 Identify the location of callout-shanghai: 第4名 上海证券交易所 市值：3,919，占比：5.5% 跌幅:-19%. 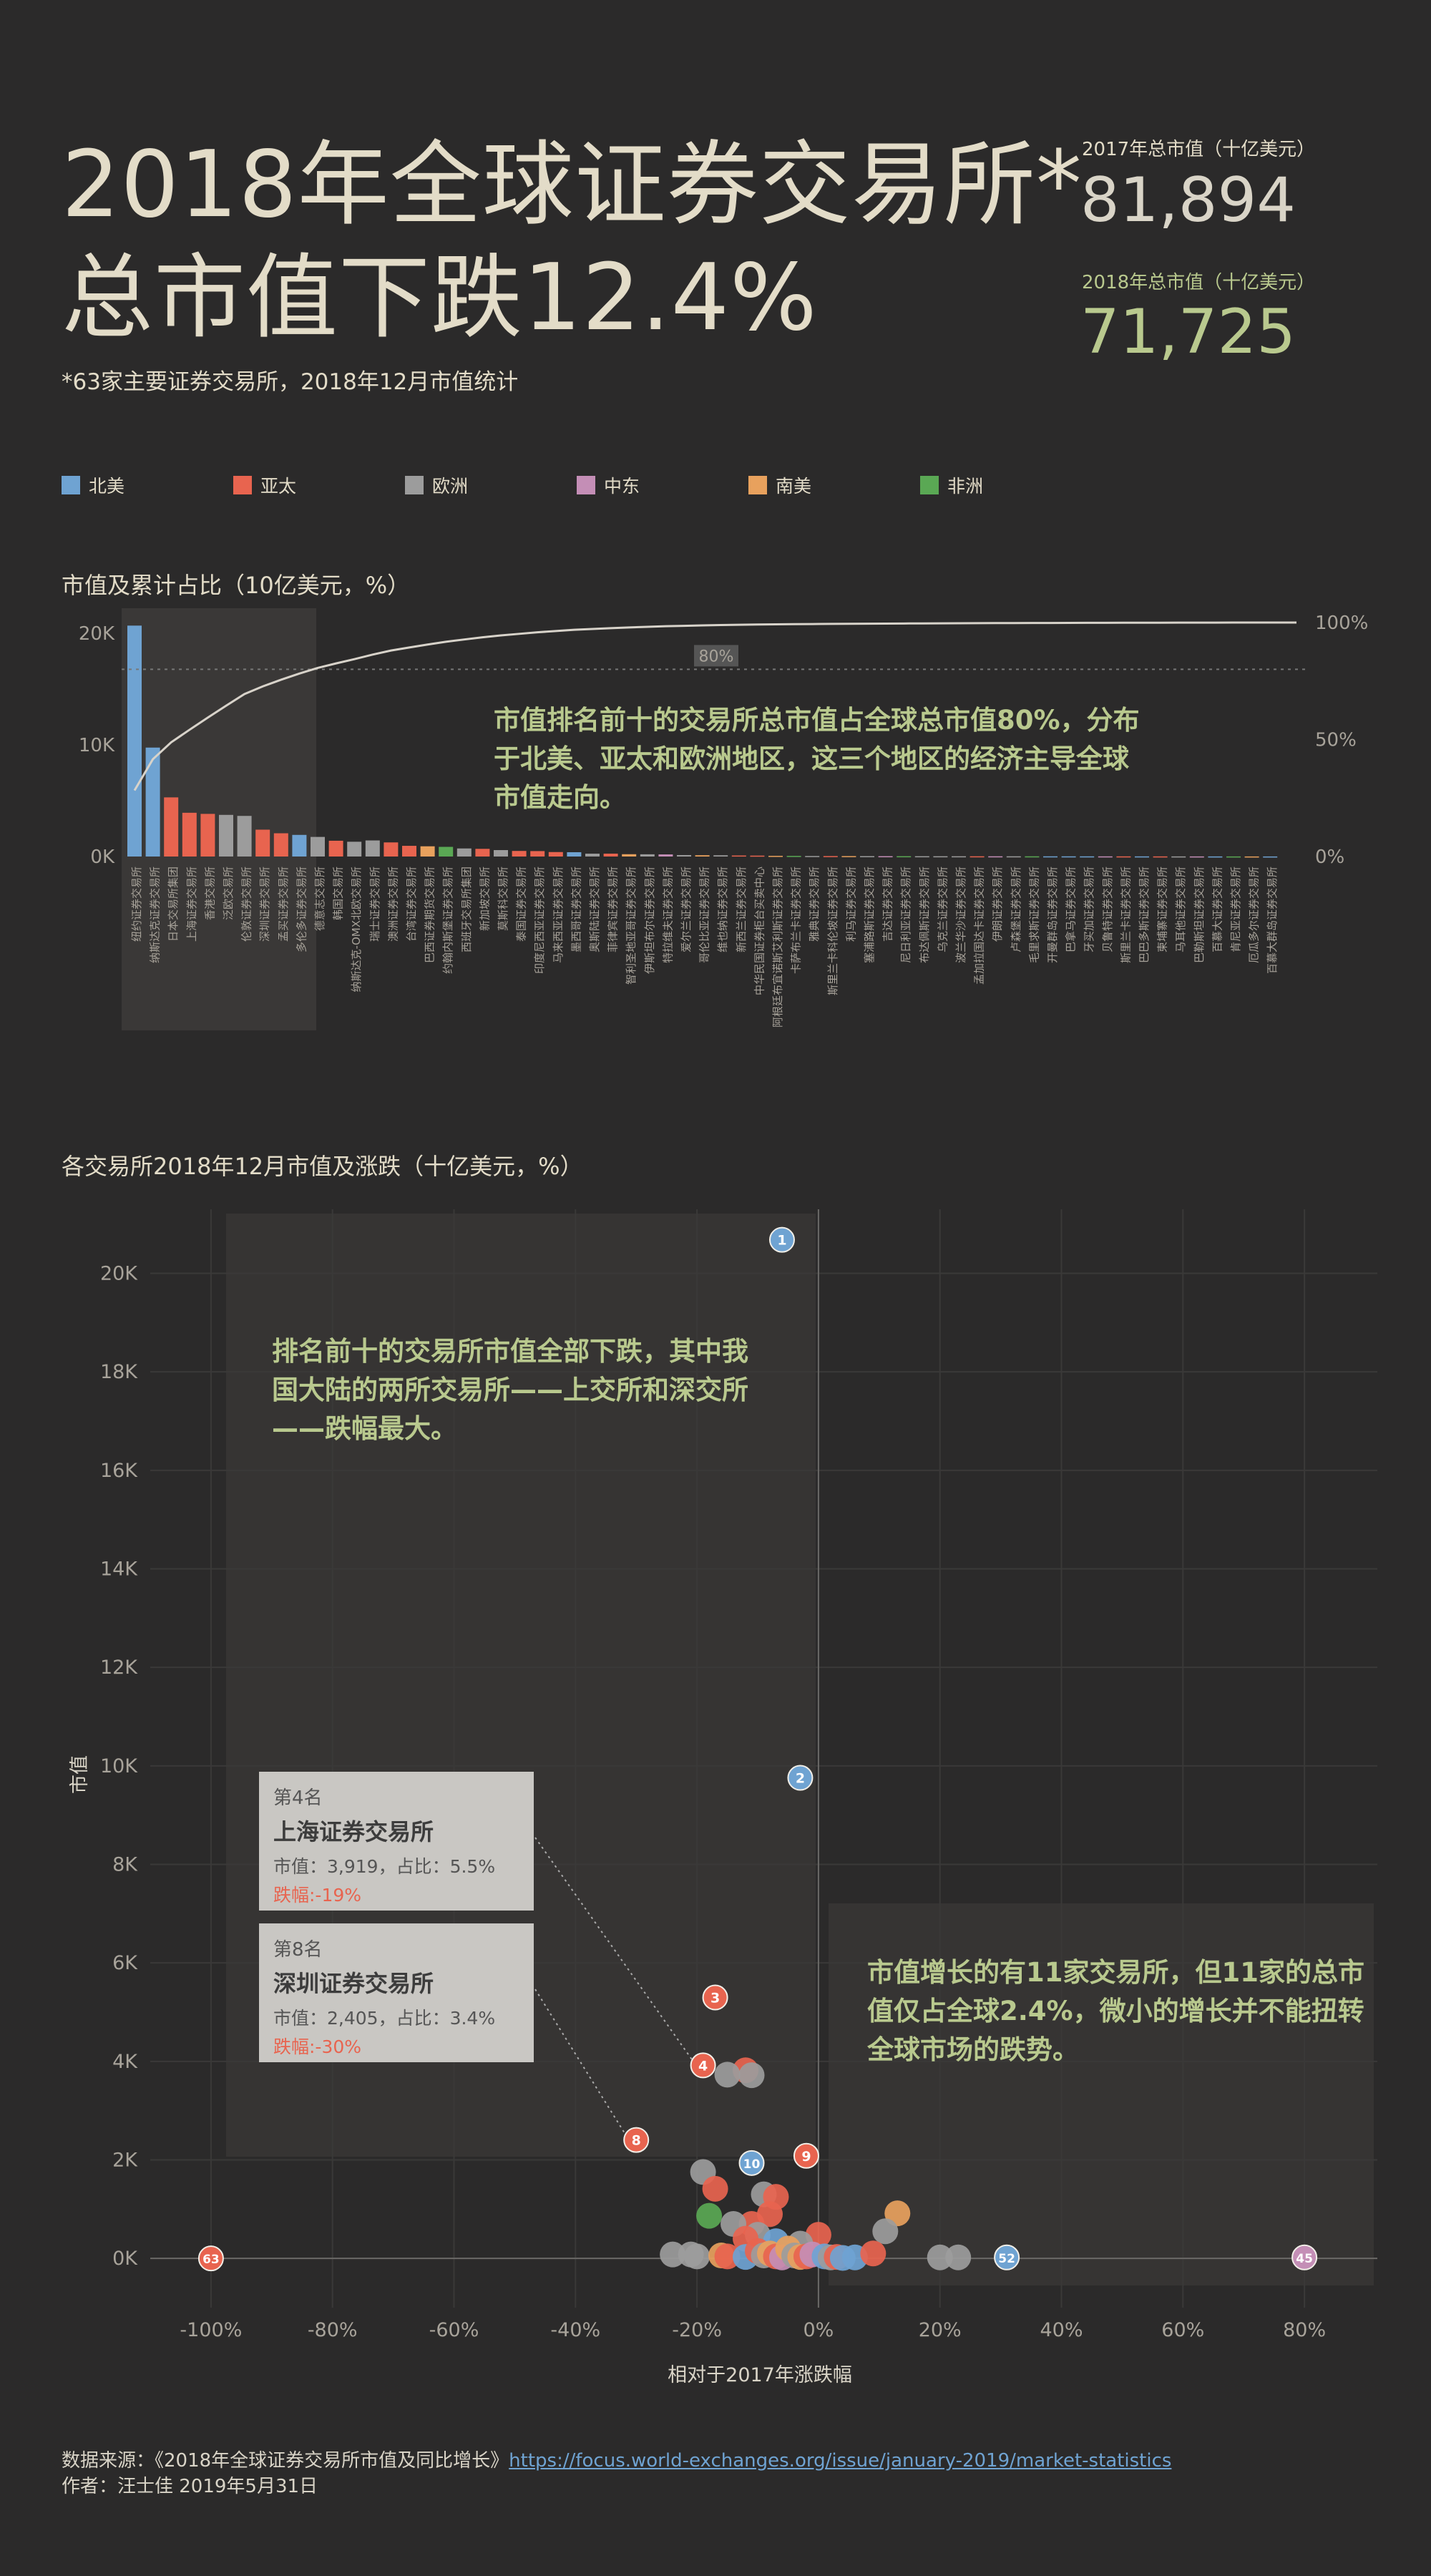
(396, 1841).